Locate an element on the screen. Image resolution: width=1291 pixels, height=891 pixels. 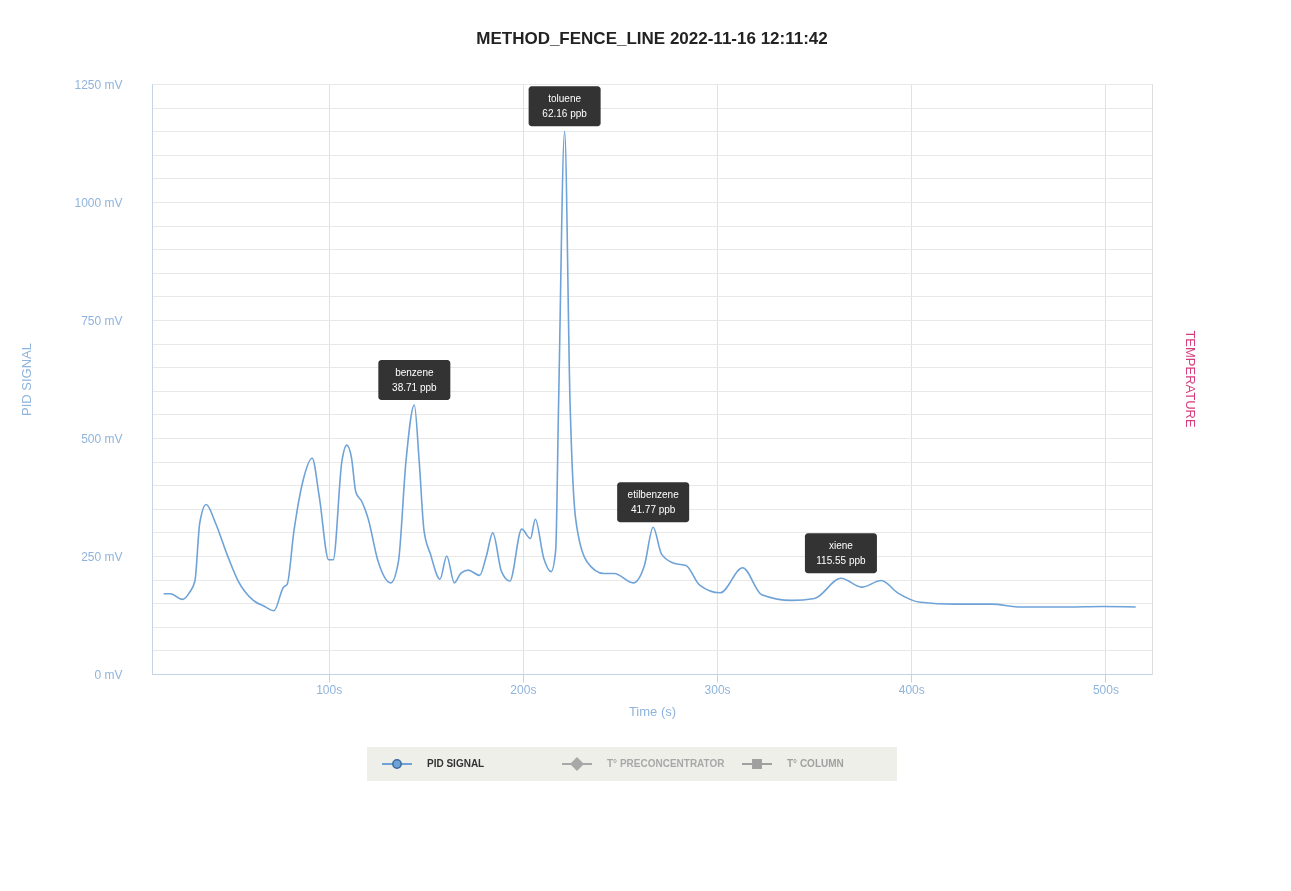
x-tick-label: 200s is located at coordinates (523, 689).